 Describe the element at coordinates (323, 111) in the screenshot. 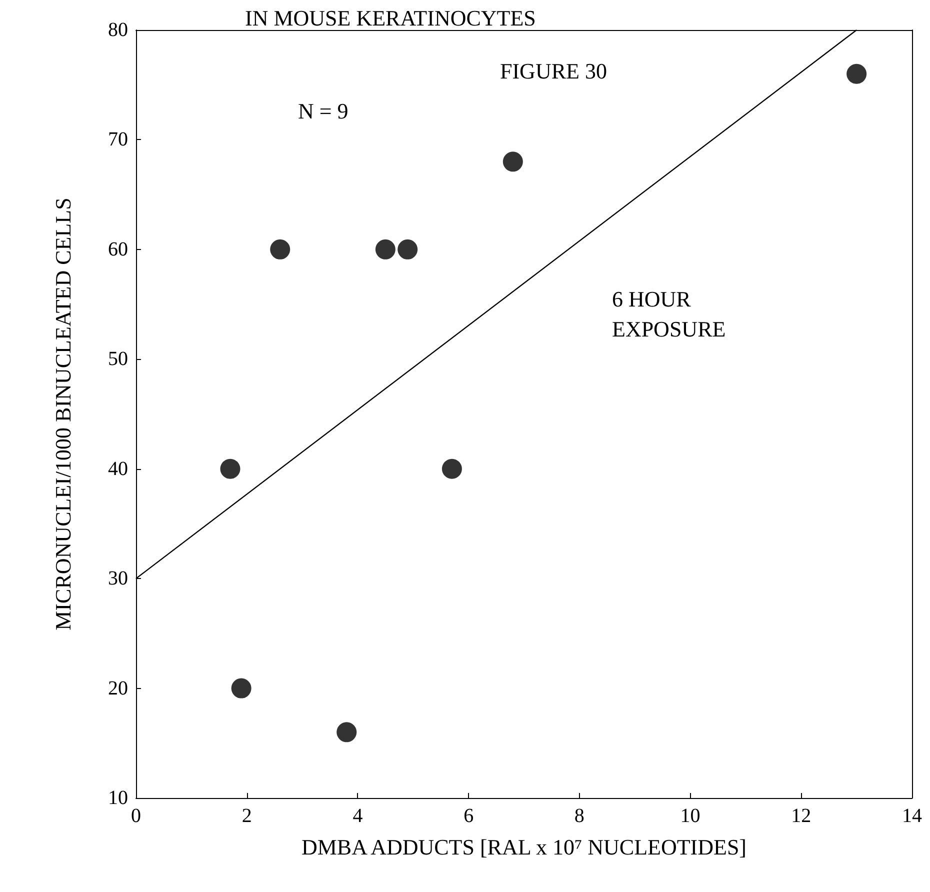

I see `annotation: N = 9` at that location.